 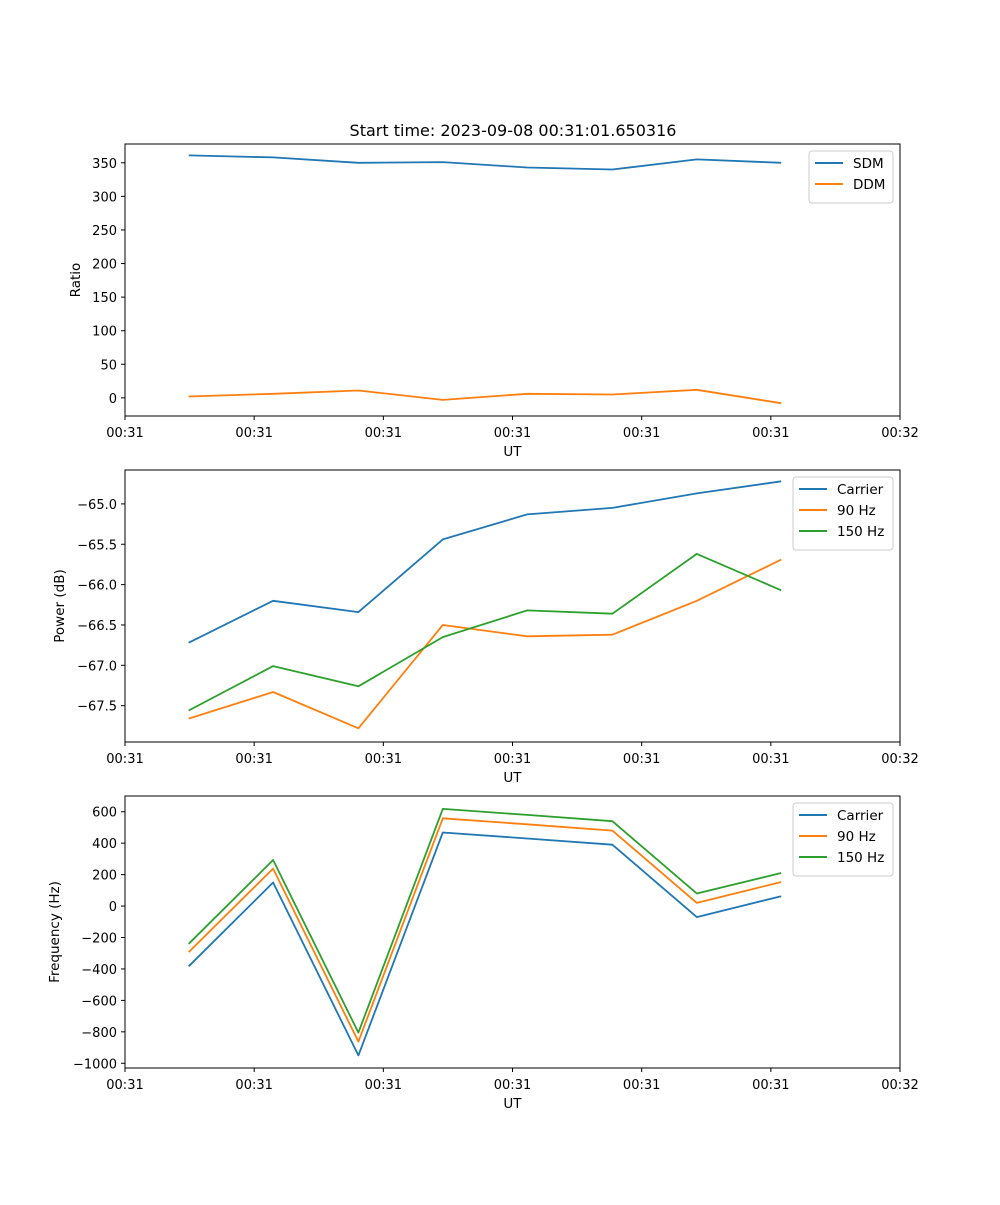 What do you see at coordinates (860, 816) in the screenshot?
I see `panel-3-legend-label-carrier: Carrier` at bounding box center [860, 816].